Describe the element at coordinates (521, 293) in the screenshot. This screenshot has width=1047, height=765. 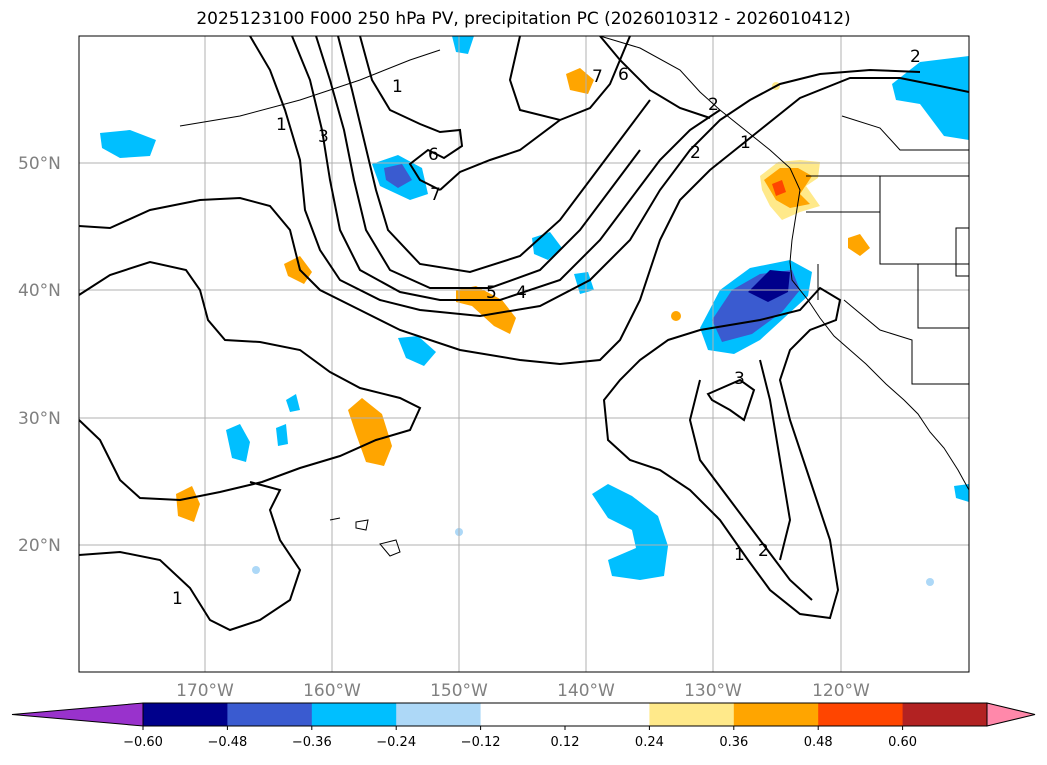
I see `svg-text: 4` at that location.